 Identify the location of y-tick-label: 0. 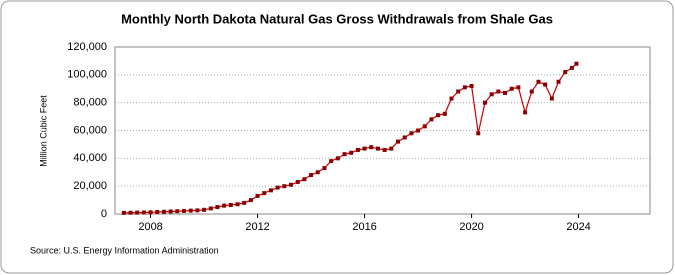
(104, 214).